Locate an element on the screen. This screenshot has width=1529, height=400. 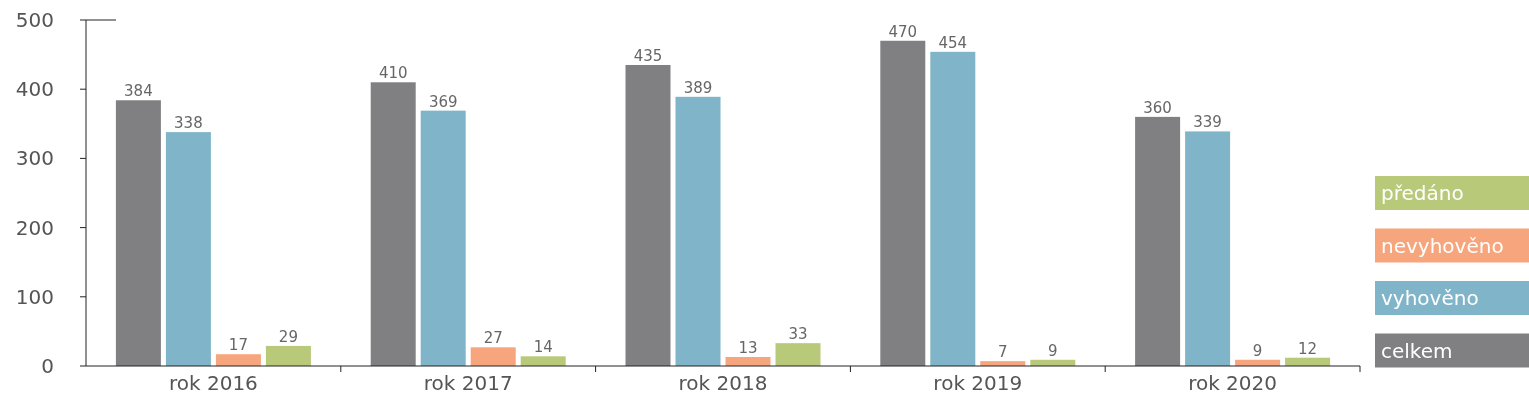
x-tick-label: rok 2019 is located at coordinates (978, 383).